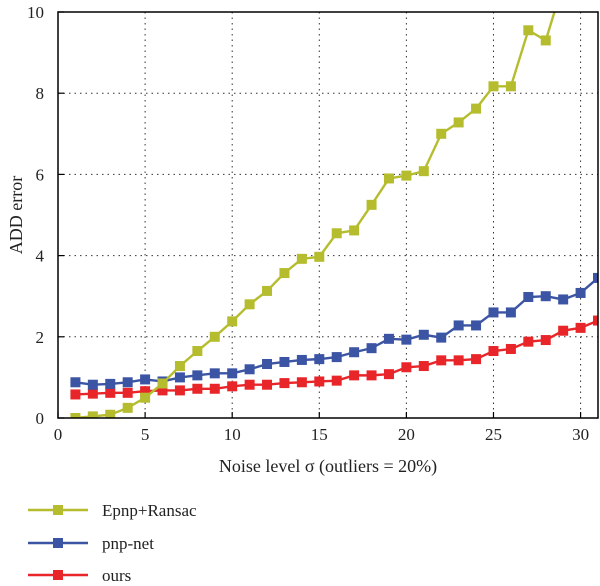 Image resolution: width=600 pixels, height=586 pixels. What do you see at coordinates (328, 466) in the screenshot?
I see `x-axis-label: Noise level σ (outliers = 20%)` at bounding box center [328, 466].